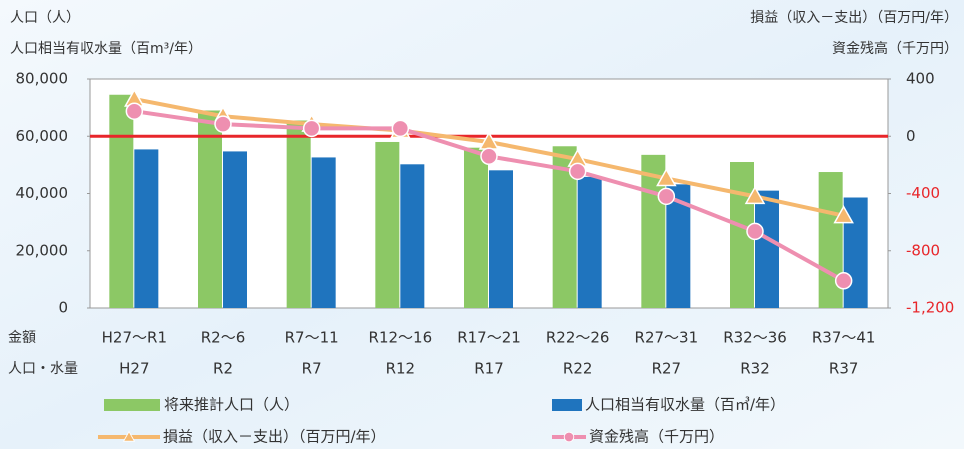 Image resolution: width=964 pixels, height=449 pixels. Describe the element at coordinates (667, 369) in the screenshot. I see `x-tick-label: R27` at that location.